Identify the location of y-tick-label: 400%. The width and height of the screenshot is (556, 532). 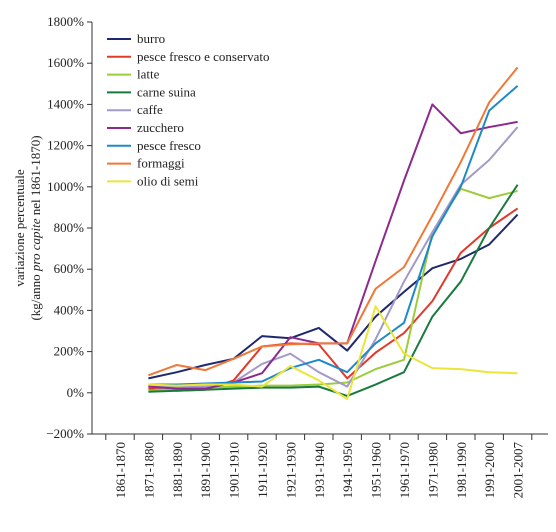
(69, 309).